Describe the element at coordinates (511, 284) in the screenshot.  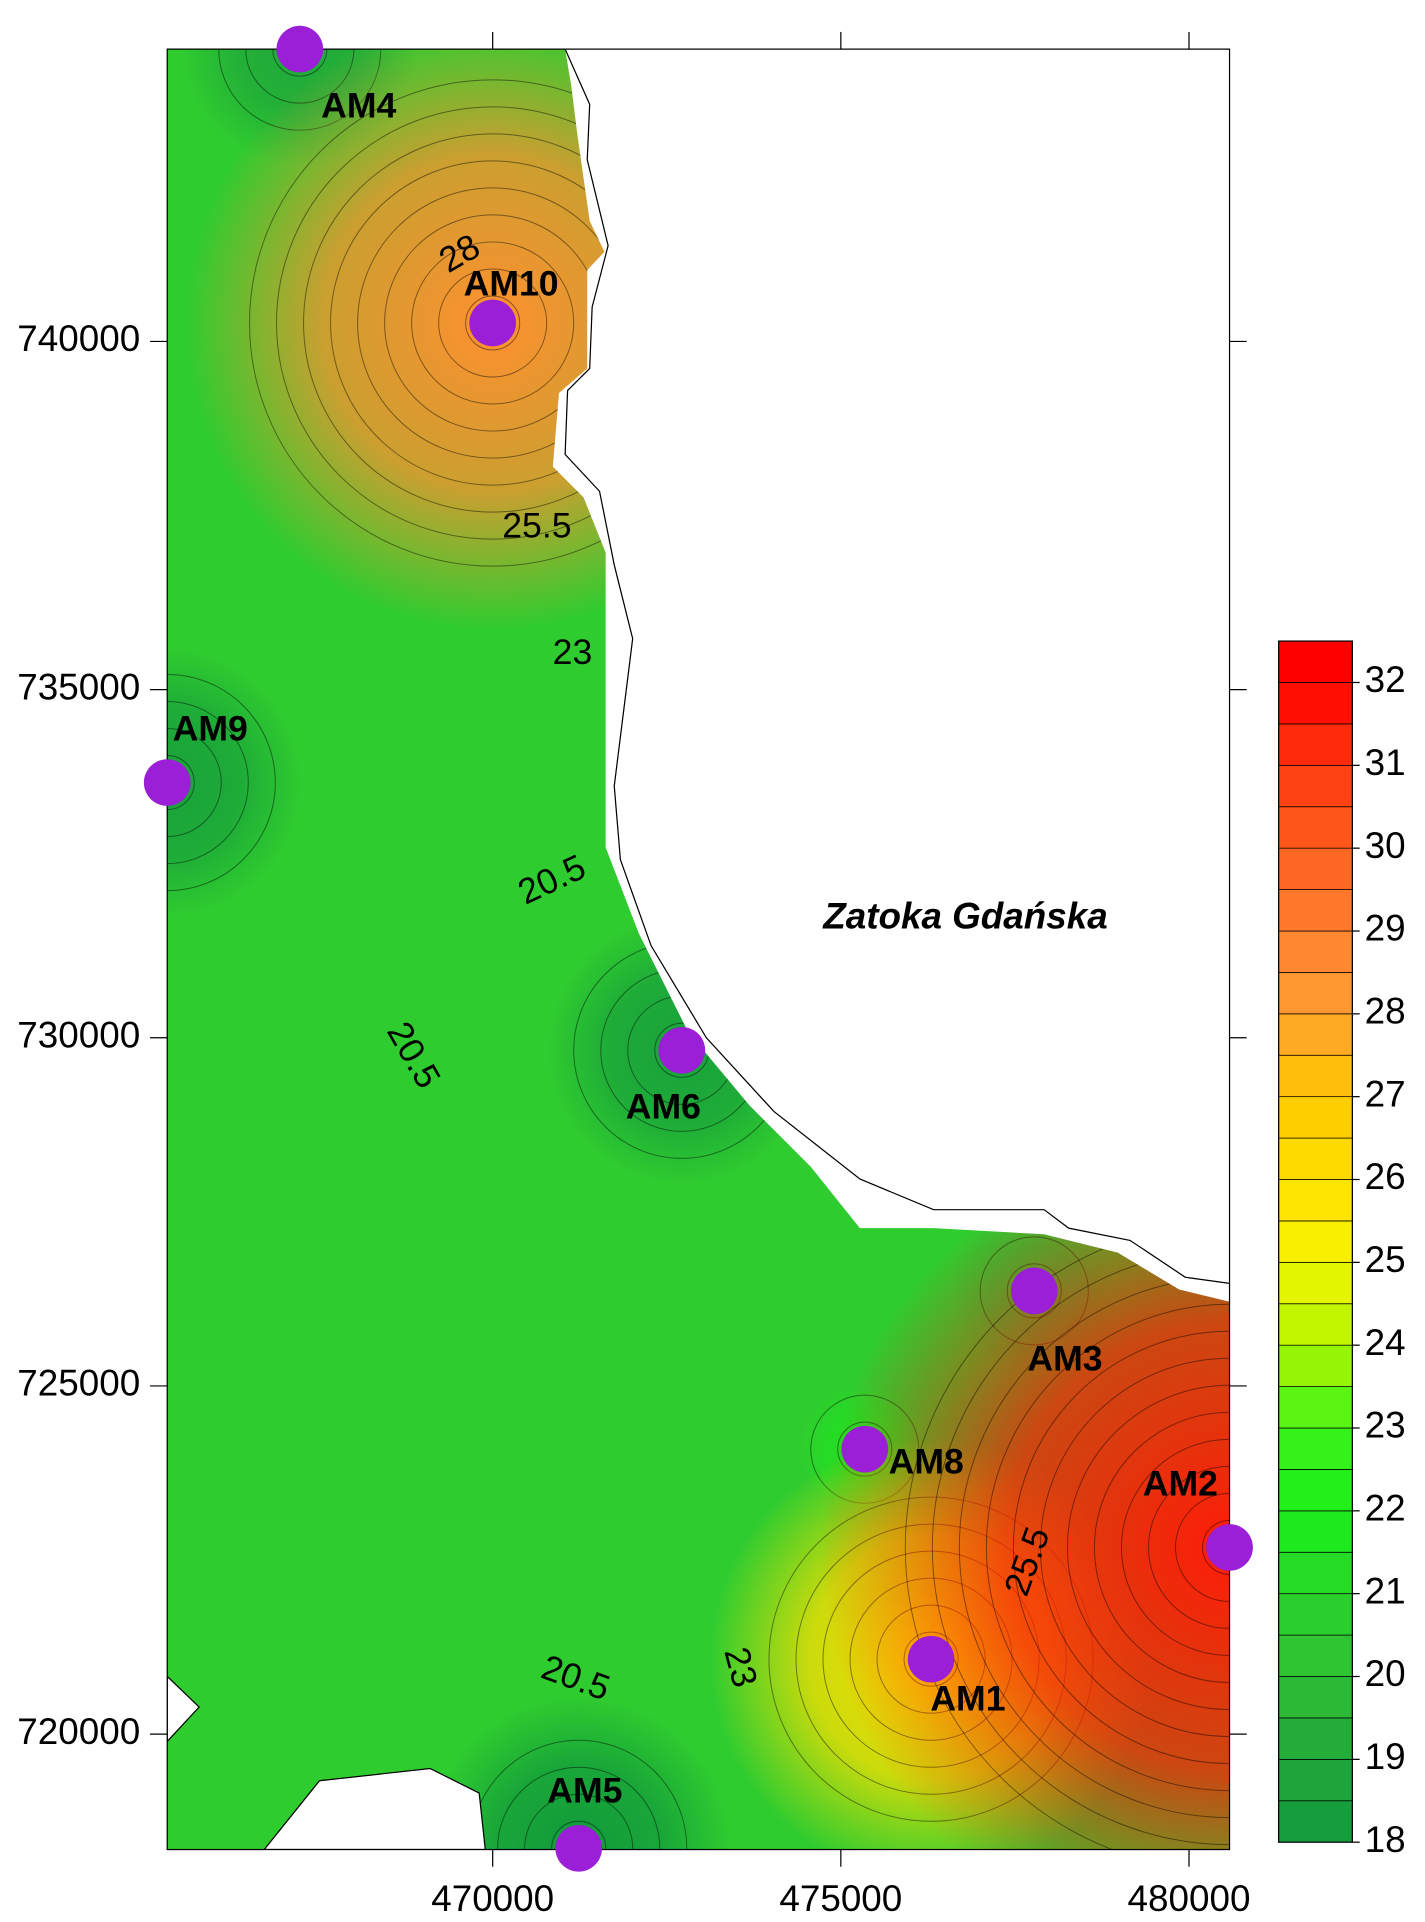
I see `station-label: AM10` at that location.